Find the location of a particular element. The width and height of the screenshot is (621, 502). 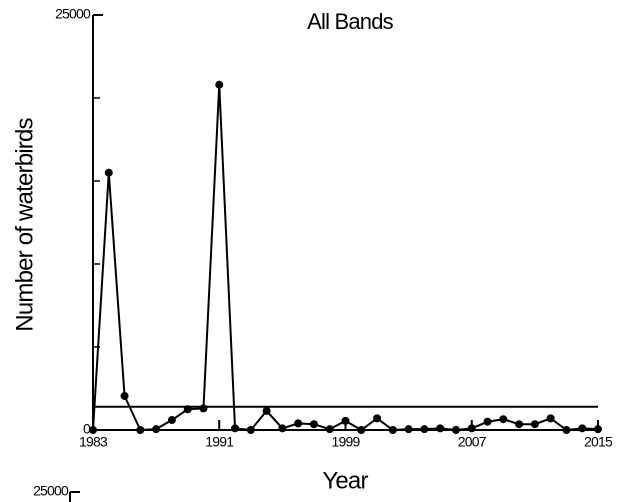

y-axis-label: Number of waterbirds is located at coordinates (24, 224).